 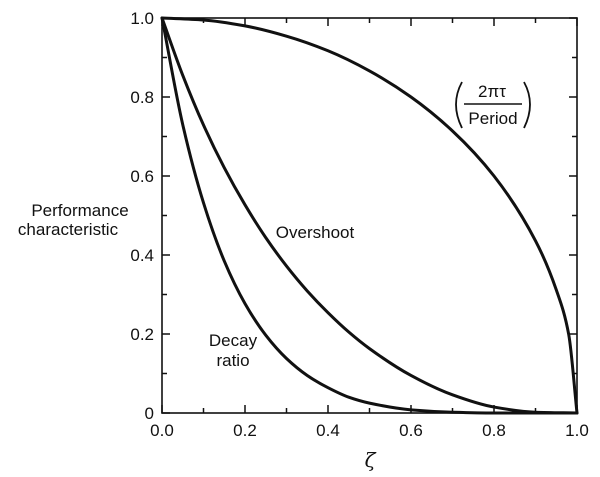 I want to click on y-tick-label: 0.4, so click(x=142, y=255).